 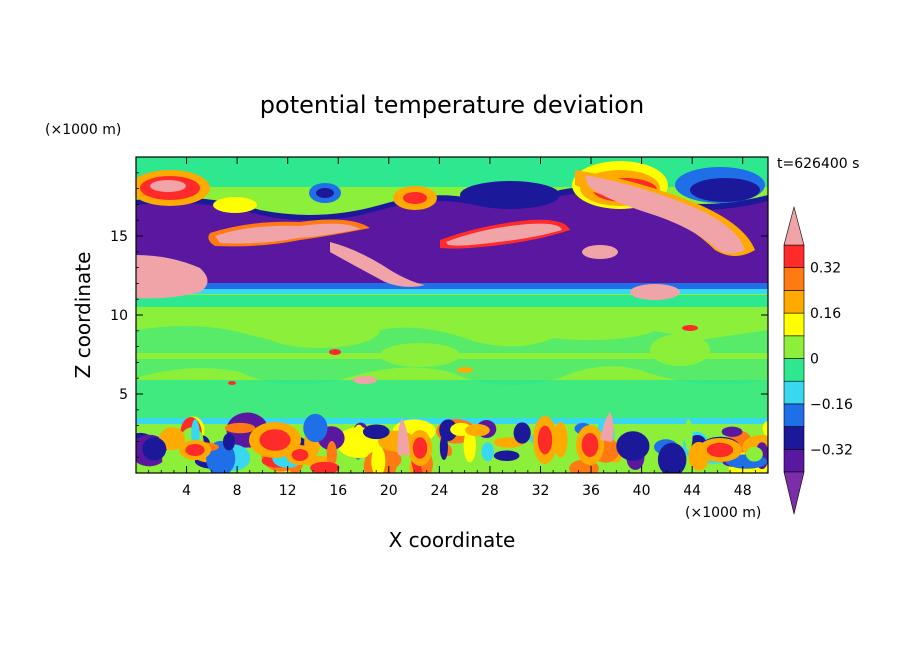 What do you see at coordinates (452, 105) in the screenshot?
I see `chart-title: potential temperature deviation` at bounding box center [452, 105].